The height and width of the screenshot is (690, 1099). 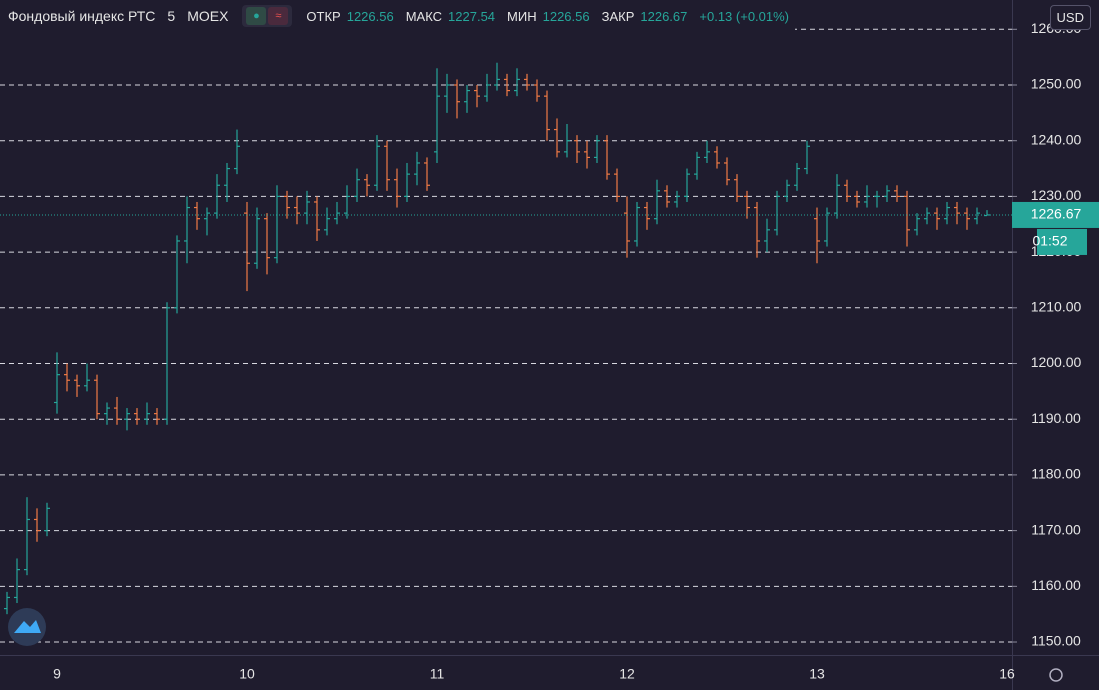 What do you see at coordinates (1007, 674) in the screenshot?
I see `x-tick-label: 16` at bounding box center [1007, 674].